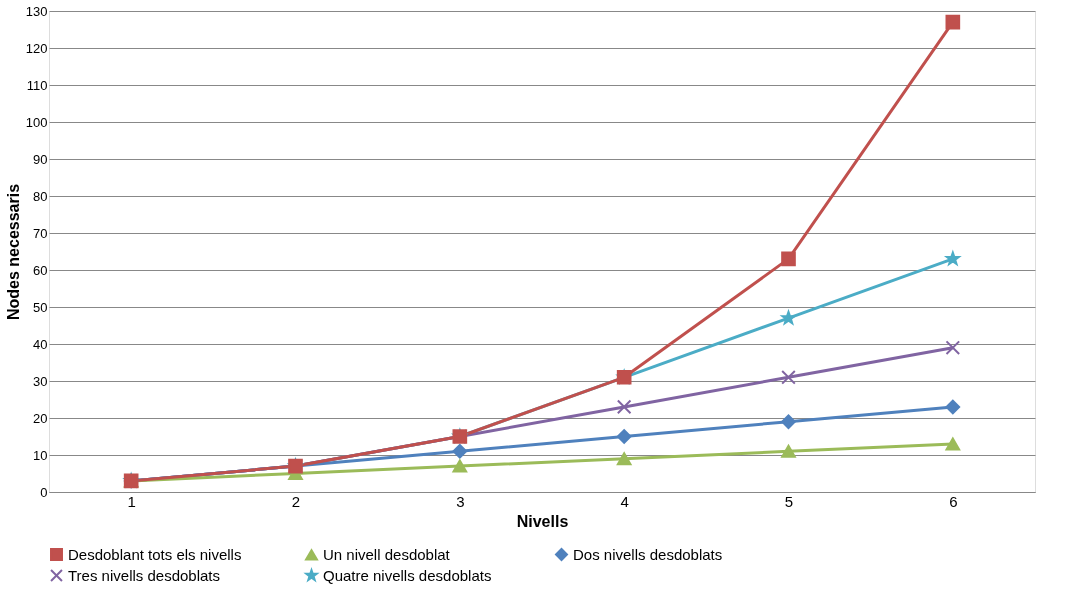 This screenshot has height=612, width=1076. I want to click on y-tick-label: 40, so click(40, 344).